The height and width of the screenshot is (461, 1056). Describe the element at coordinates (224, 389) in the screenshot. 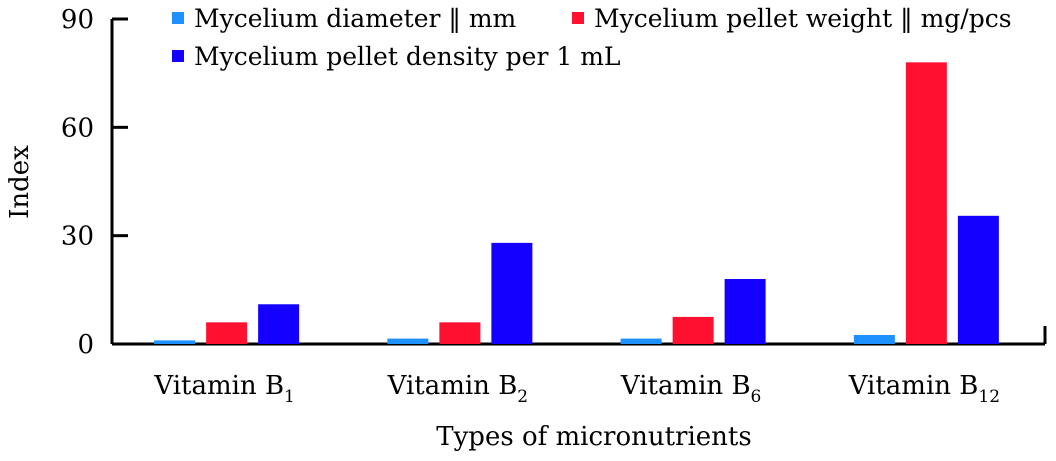

I see `x-tick-label: Vitamin B1` at that location.